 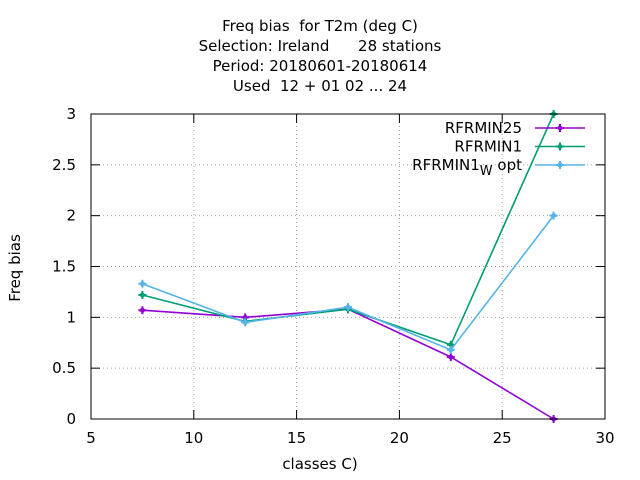 What do you see at coordinates (71, 419) in the screenshot?
I see `y-tick-label: 0` at bounding box center [71, 419].